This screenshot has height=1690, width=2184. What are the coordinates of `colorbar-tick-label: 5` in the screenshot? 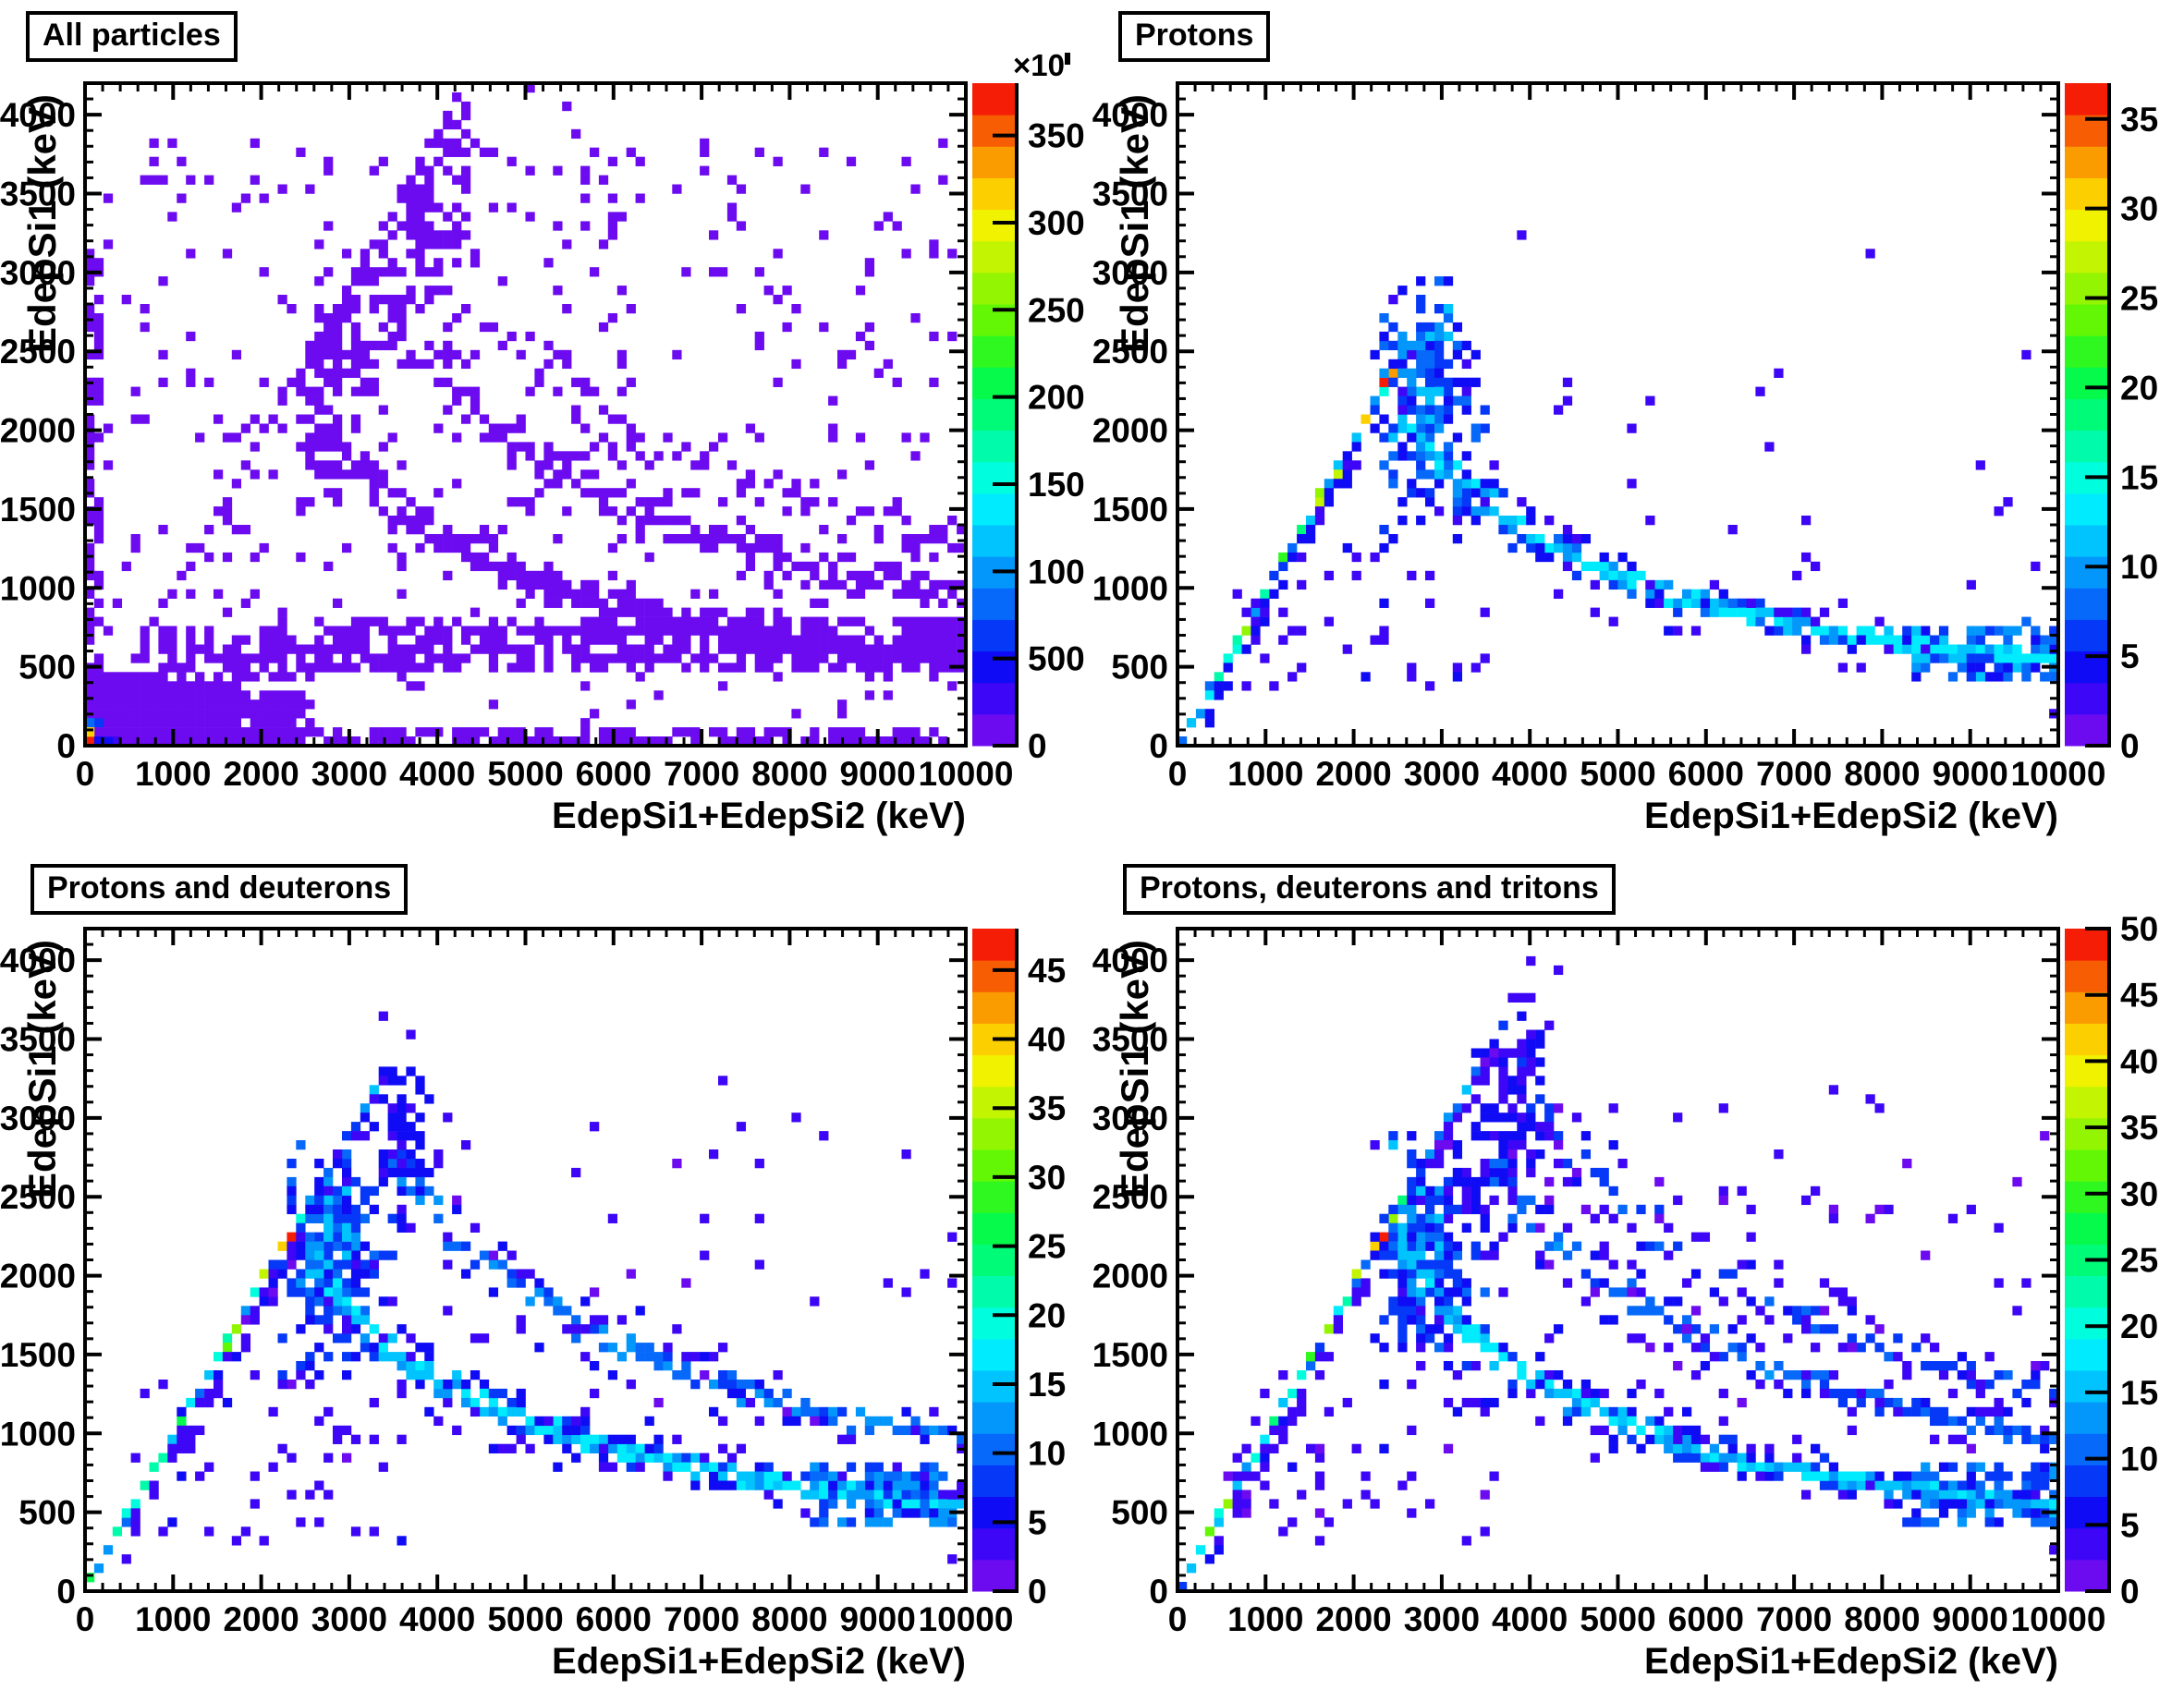 It's located at (1037, 1522).